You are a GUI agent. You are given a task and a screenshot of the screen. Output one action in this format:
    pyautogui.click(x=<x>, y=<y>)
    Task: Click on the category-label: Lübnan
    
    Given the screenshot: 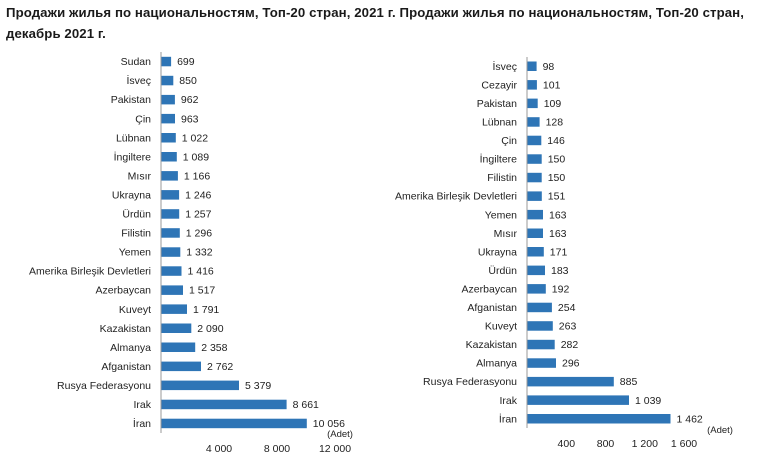 What is the action you would take?
    pyautogui.click(x=499, y=123)
    